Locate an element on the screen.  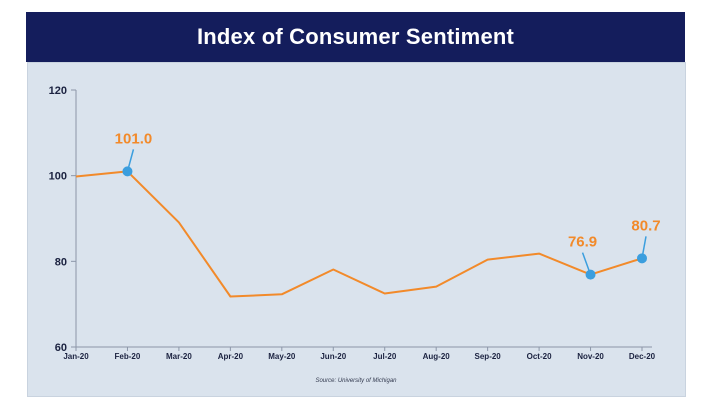
x-tick-label: Mar-20 is located at coordinates (179, 356).